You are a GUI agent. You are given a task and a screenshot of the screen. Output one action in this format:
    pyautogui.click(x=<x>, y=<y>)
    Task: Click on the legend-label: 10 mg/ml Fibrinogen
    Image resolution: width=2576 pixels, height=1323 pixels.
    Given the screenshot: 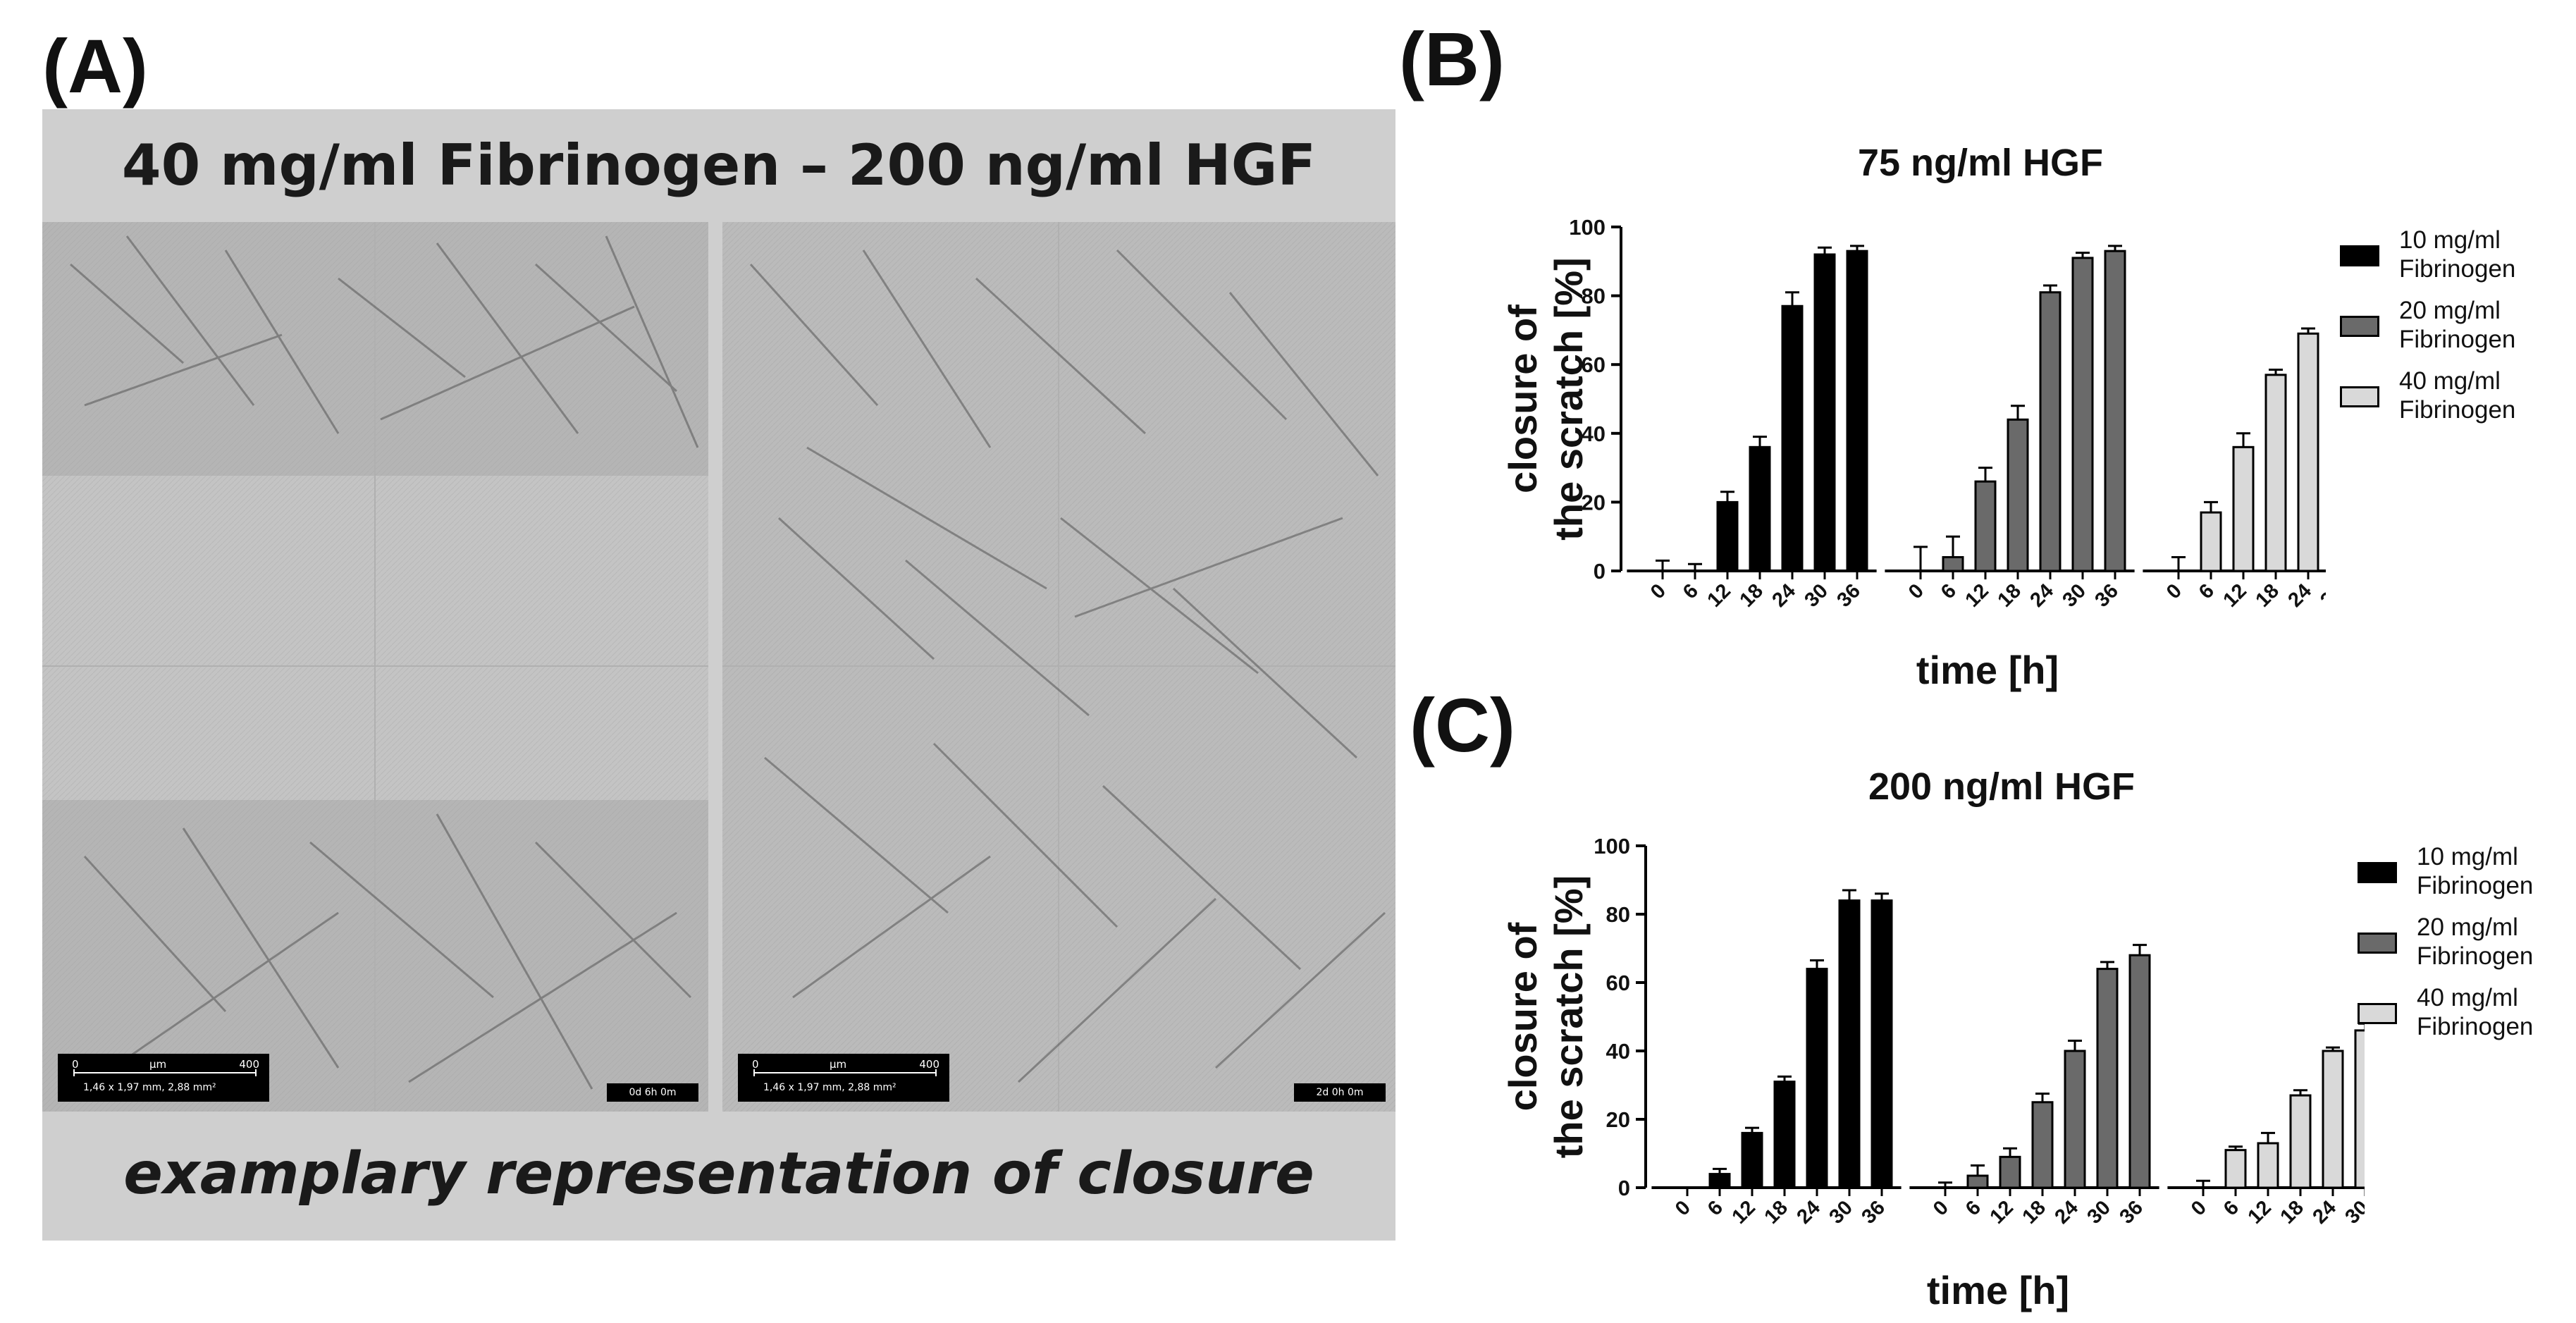 What is the action you would take?
    pyautogui.click(x=2475, y=871)
    